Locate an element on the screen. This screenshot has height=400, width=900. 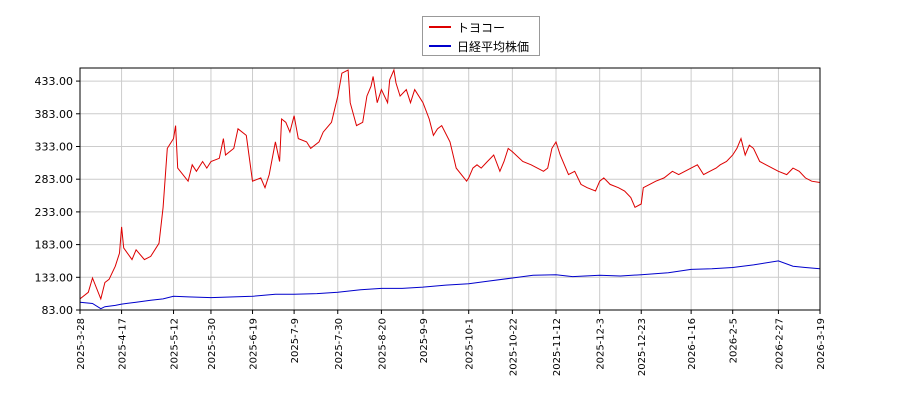
x-tick-label: 2025-6-19 is located at coordinates (254, 344).